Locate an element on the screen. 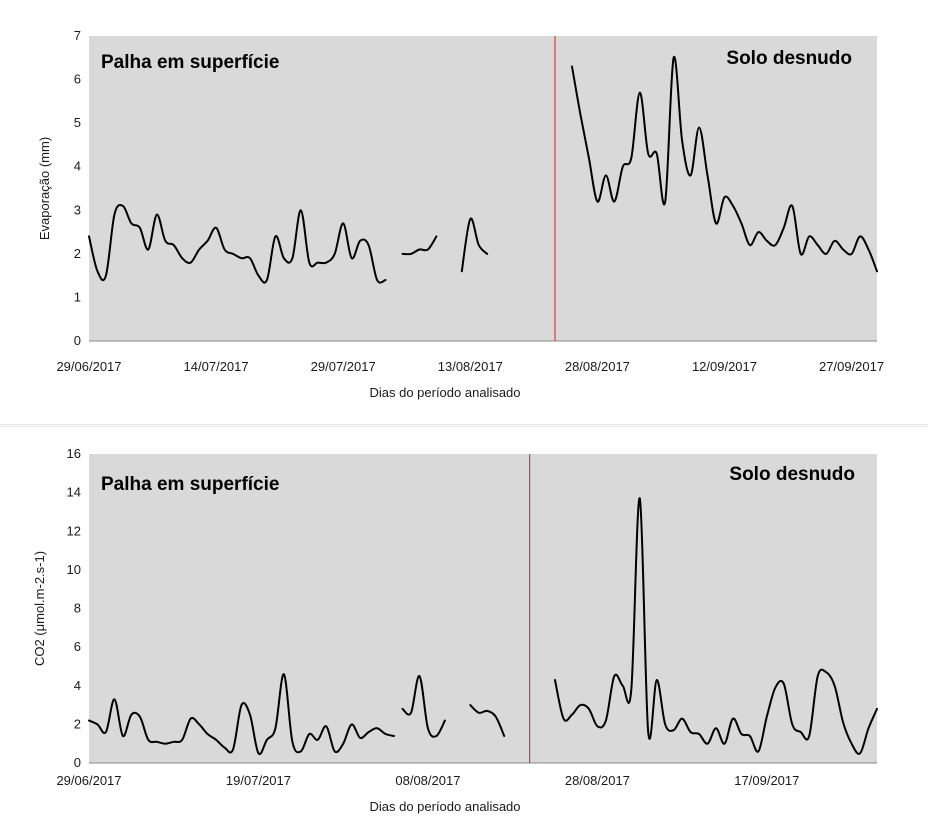 The width and height of the screenshot is (928, 838). y-tick-label: 16 is located at coordinates (74, 453).